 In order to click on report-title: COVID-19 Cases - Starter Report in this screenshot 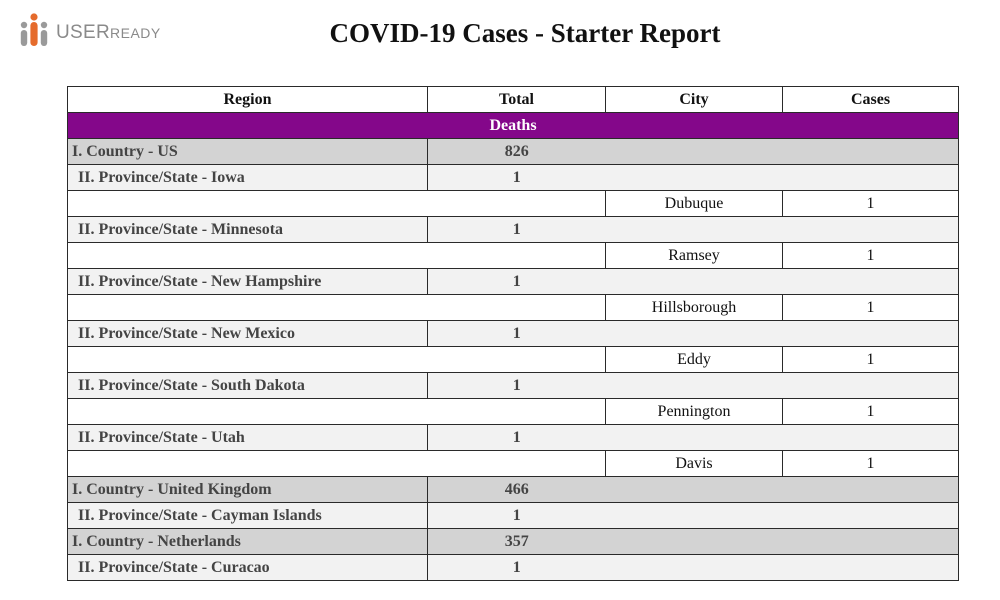, I will do `click(525, 33)`.